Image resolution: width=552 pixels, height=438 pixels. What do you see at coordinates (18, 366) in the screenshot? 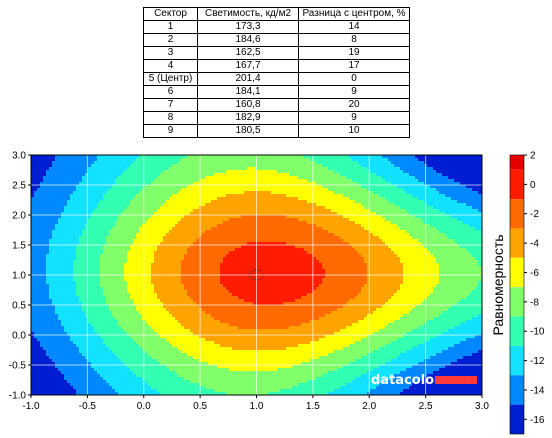
I see `y-tick-label: -0.5` at bounding box center [18, 366].